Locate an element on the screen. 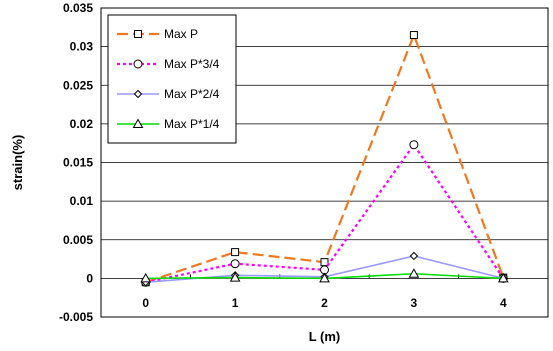  x-tick-label: 4 is located at coordinates (503, 303).